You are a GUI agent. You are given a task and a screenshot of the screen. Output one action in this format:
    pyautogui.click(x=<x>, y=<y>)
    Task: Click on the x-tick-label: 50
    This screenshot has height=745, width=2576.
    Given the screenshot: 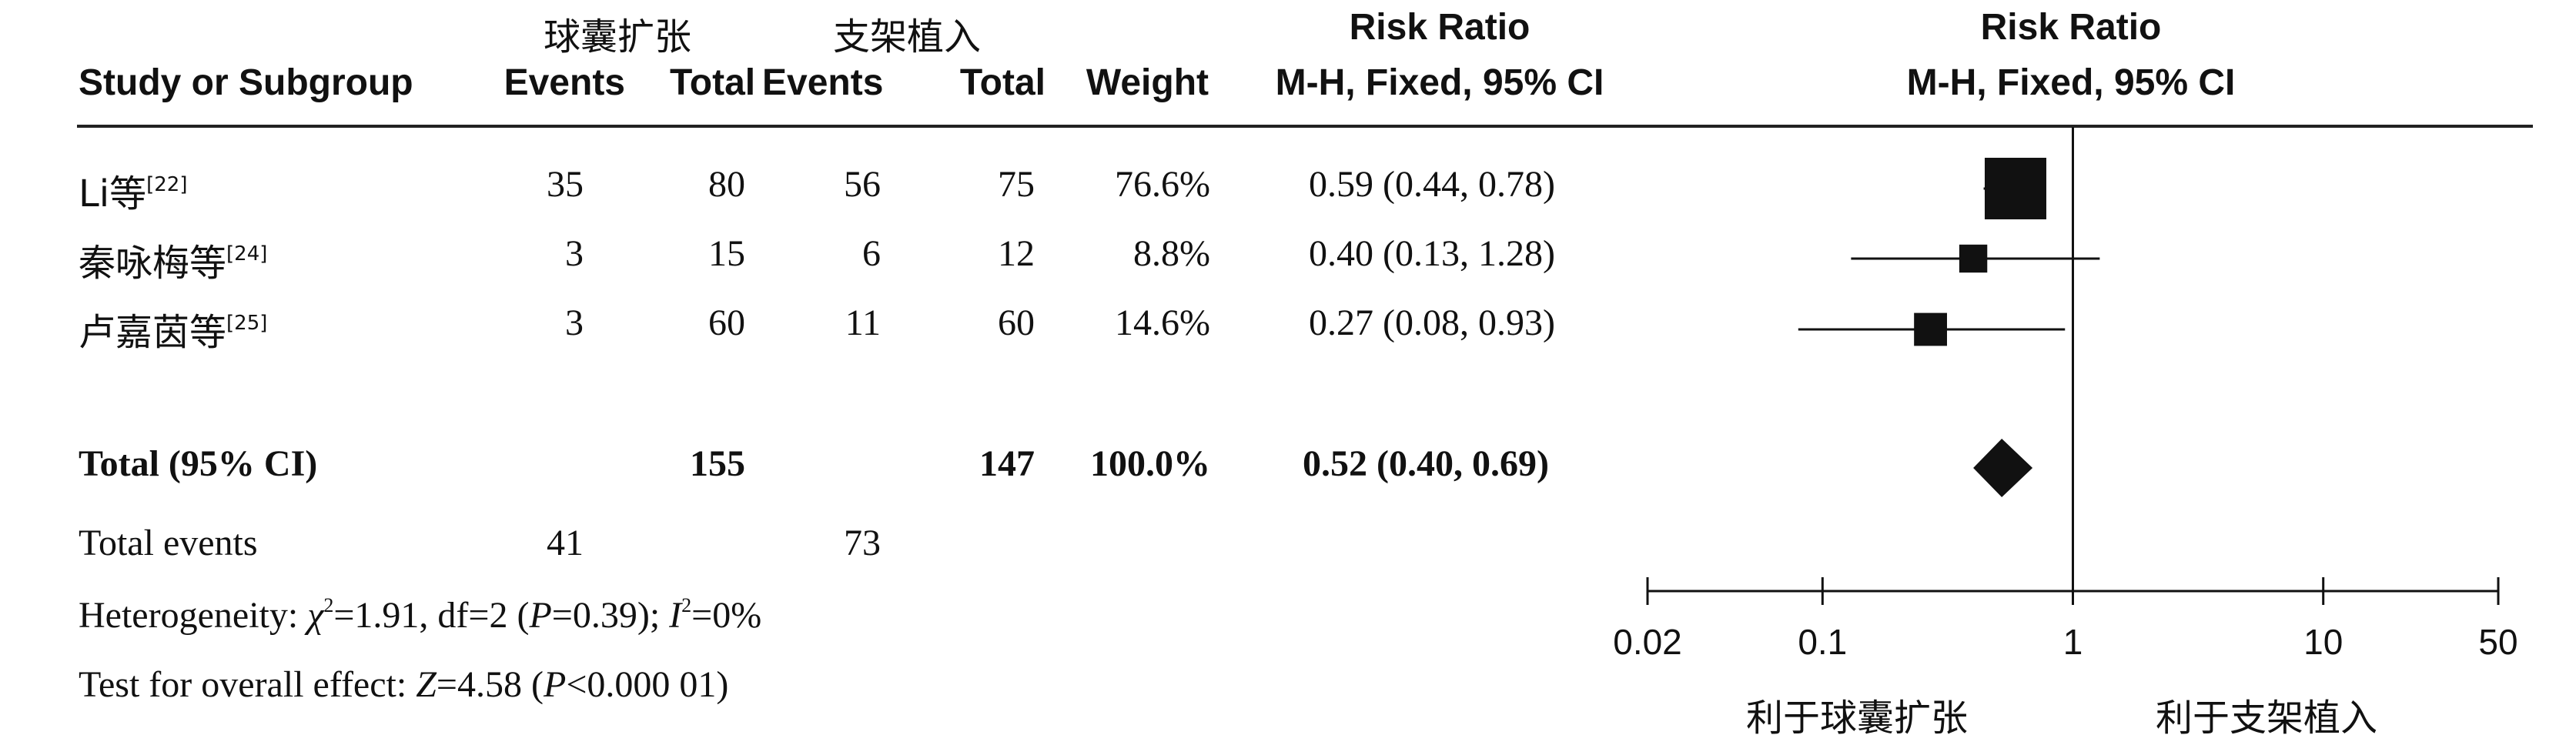 What is the action you would take?
    pyautogui.click(x=2498, y=642)
    